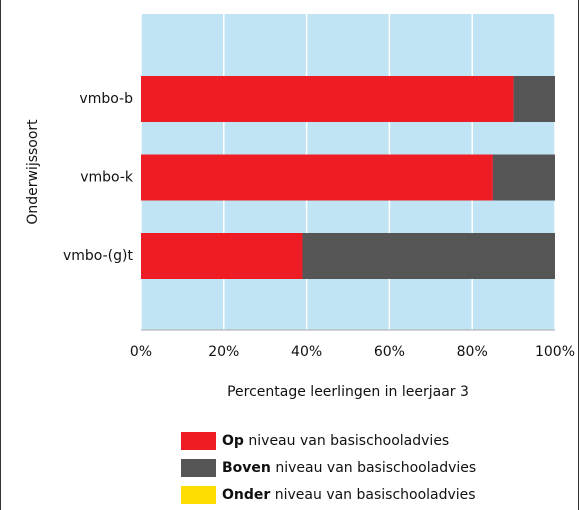  What do you see at coordinates (98, 256) in the screenshot?
I see `y-tick-label: vmbo-(g)t` at bounding box center [98, 256].